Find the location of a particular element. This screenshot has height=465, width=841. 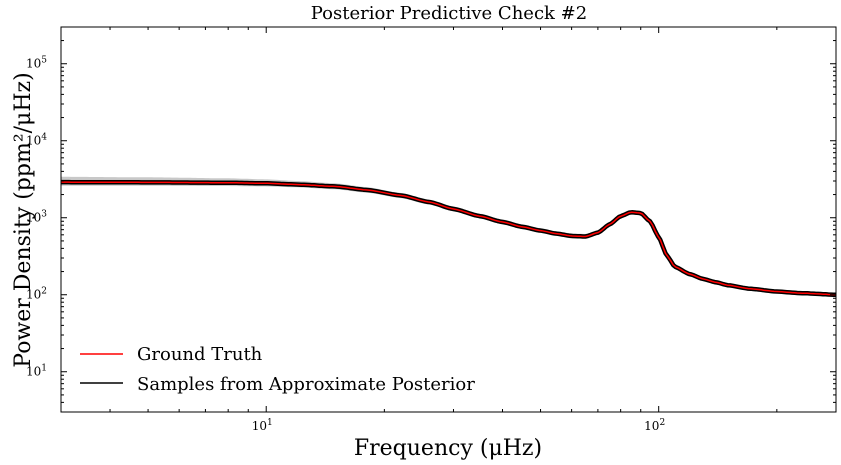

y-tick-label-exponent: 4 is located at coordinates (44, 138).